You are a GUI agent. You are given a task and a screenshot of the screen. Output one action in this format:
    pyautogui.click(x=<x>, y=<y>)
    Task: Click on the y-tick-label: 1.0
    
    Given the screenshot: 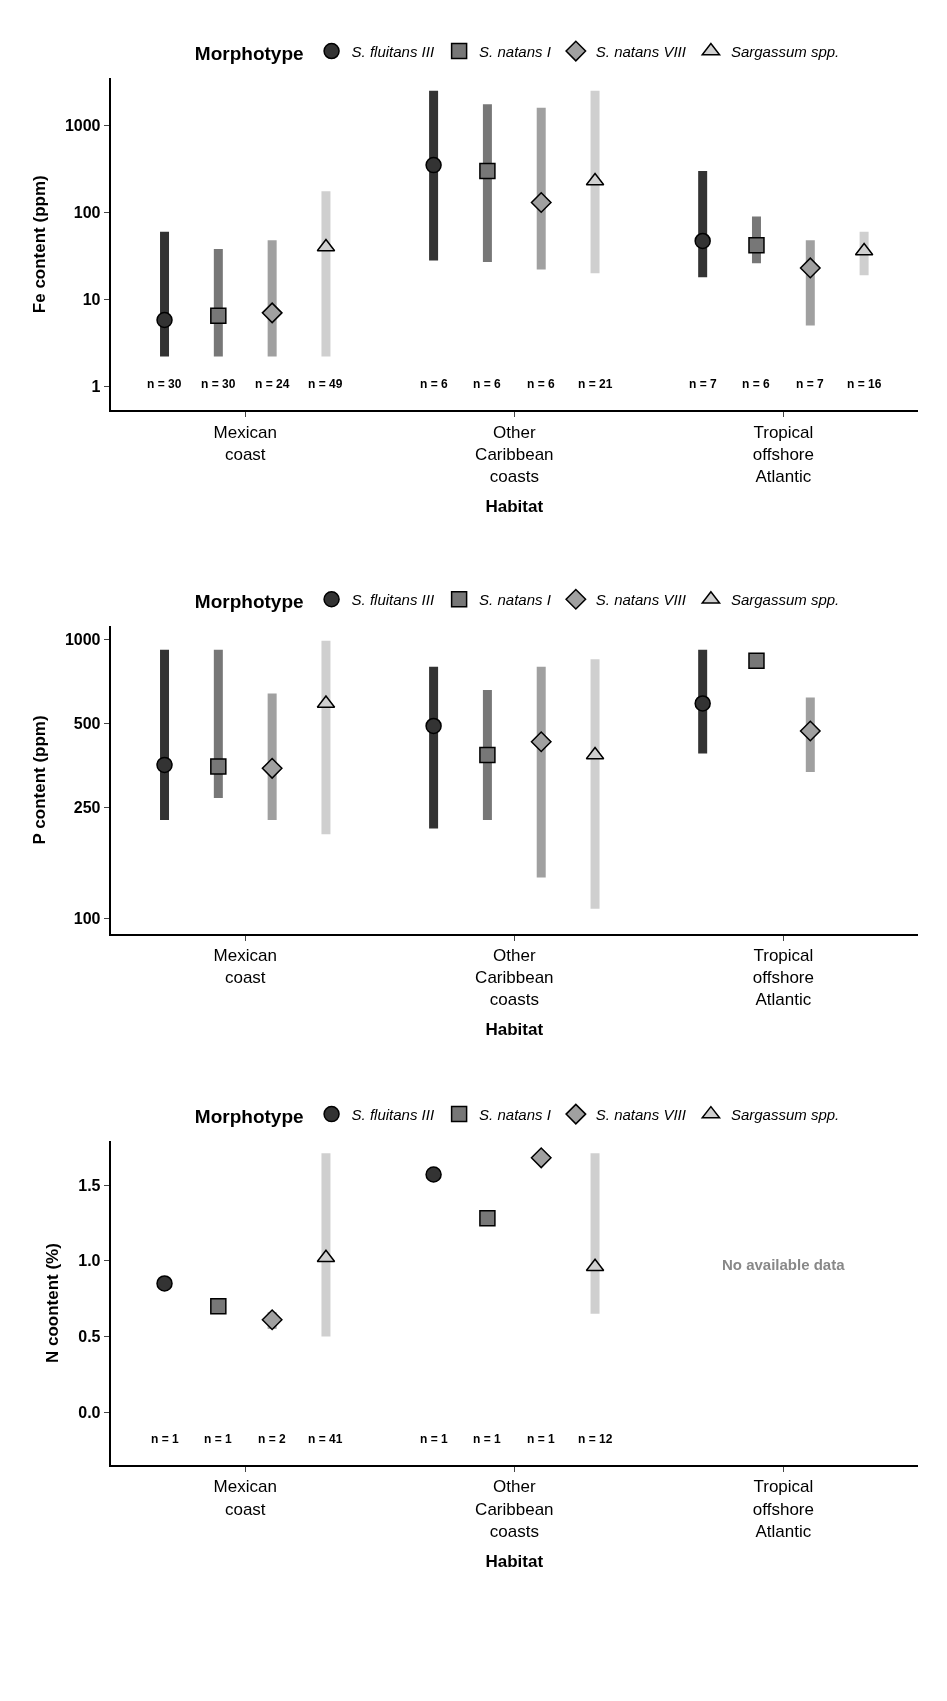 What is the action you would take?
    pyautogui.click(x=89, y=1261)
    